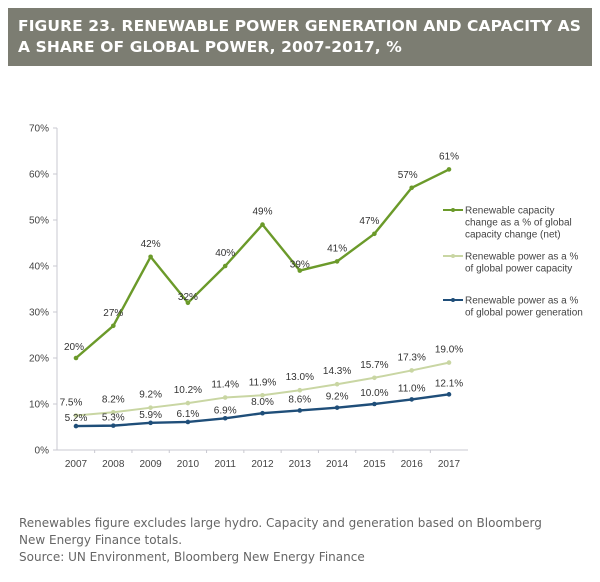 This screenshot has height=582, width=600. What do you see at coordinates (262, 464) in the screenshot?
I see `x-tick-label: 2012` at bounding box center [262, 464].